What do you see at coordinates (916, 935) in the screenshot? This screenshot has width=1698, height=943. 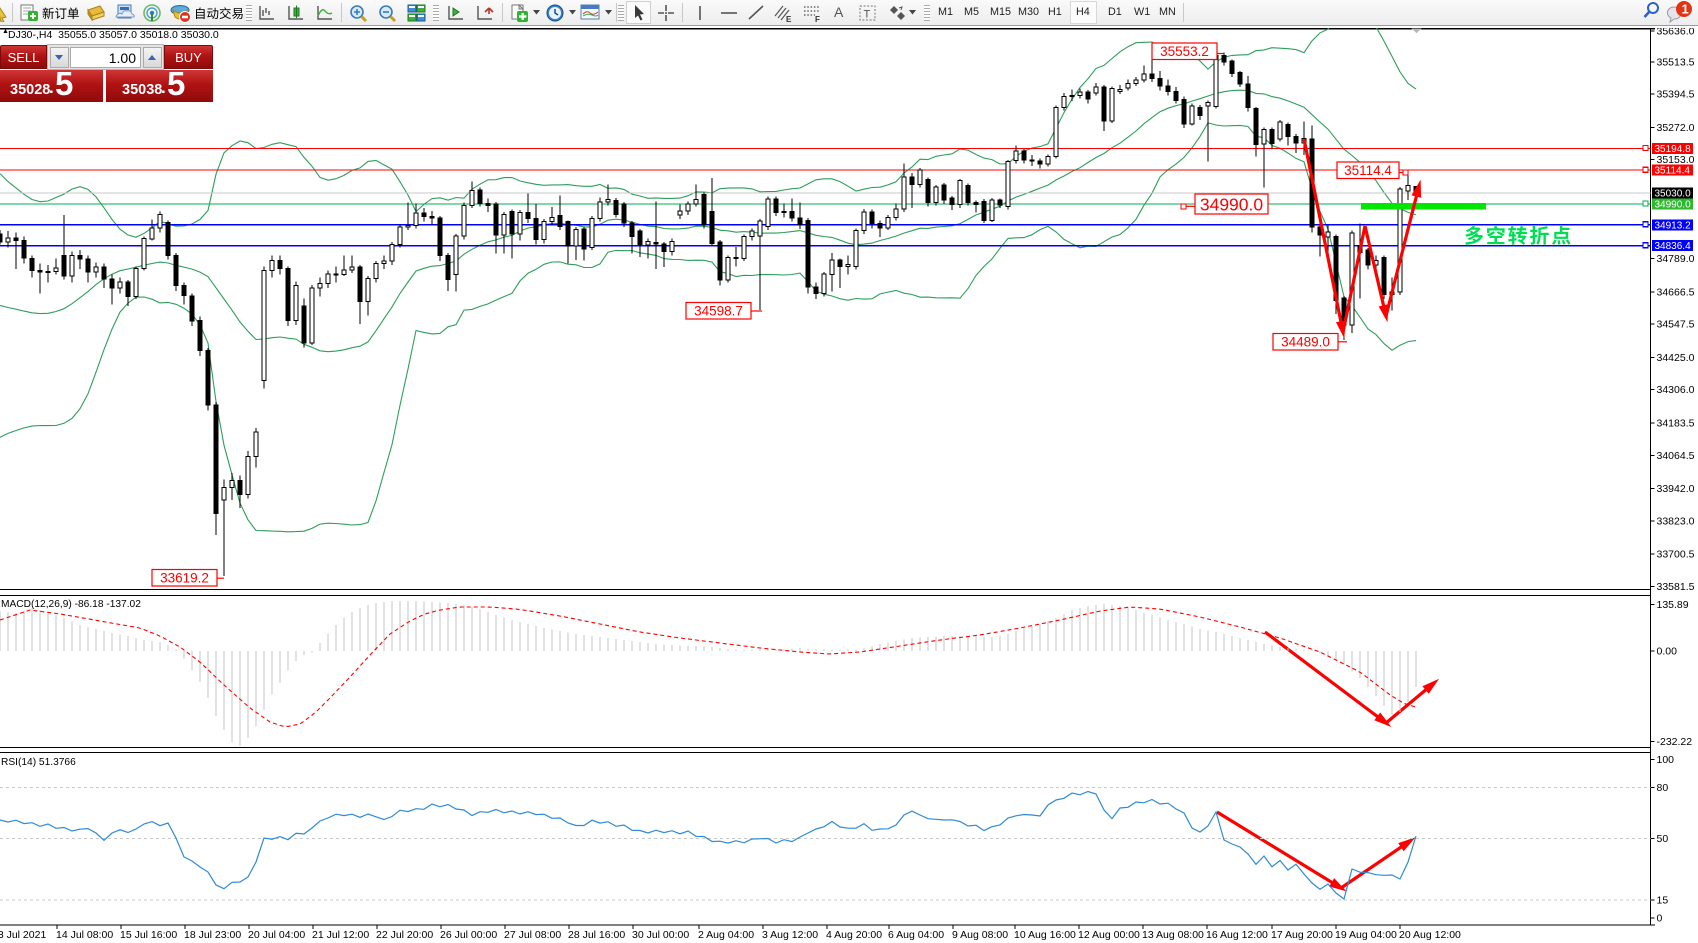 I see `svg-text: 6 Aug 04:00` at bounding box center [916, 935].